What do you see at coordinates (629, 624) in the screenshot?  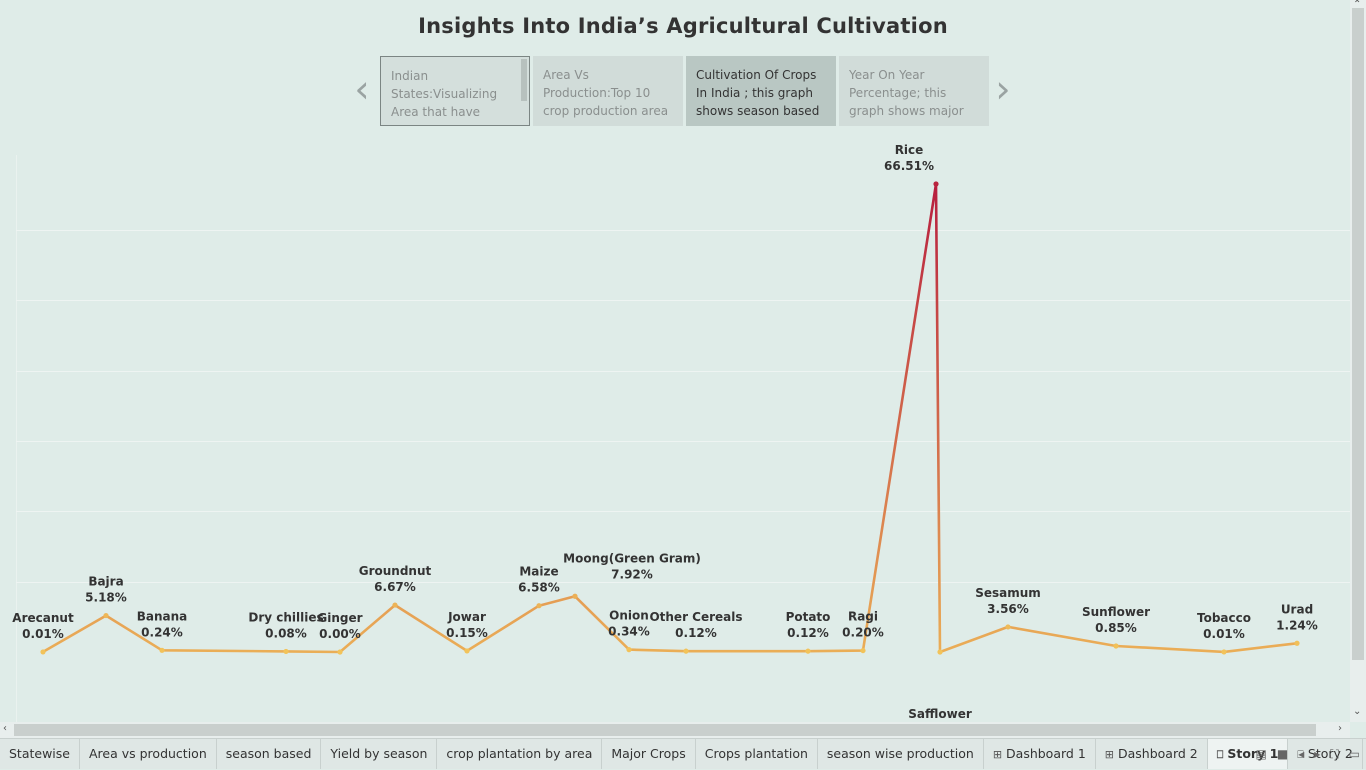 I see `label-onion: Onion 0.34%` at bounding box center [629, 624].